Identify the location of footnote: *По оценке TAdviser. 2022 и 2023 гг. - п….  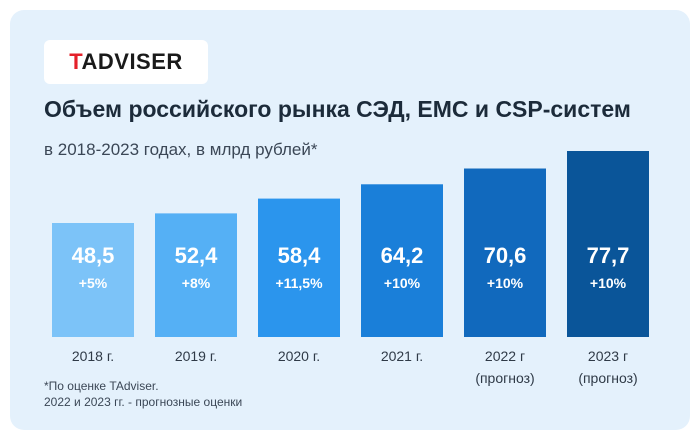
(224, 394).